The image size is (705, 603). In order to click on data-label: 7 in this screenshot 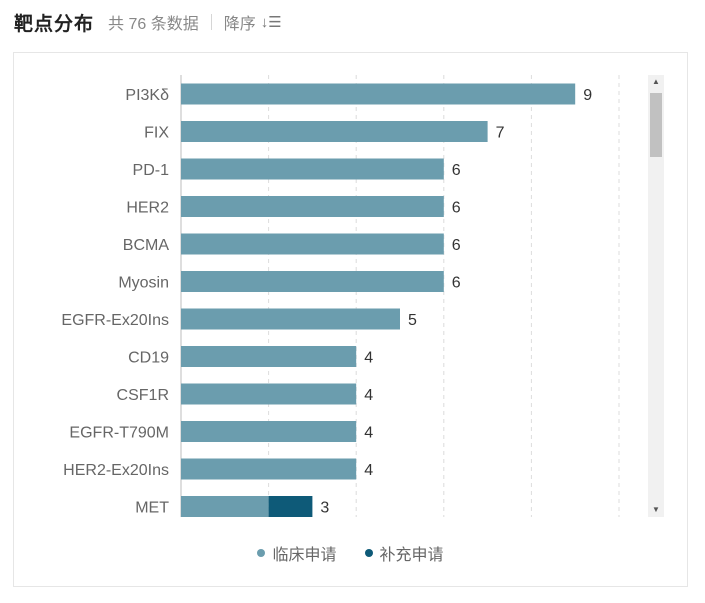, I will do `click(500, 133)`.